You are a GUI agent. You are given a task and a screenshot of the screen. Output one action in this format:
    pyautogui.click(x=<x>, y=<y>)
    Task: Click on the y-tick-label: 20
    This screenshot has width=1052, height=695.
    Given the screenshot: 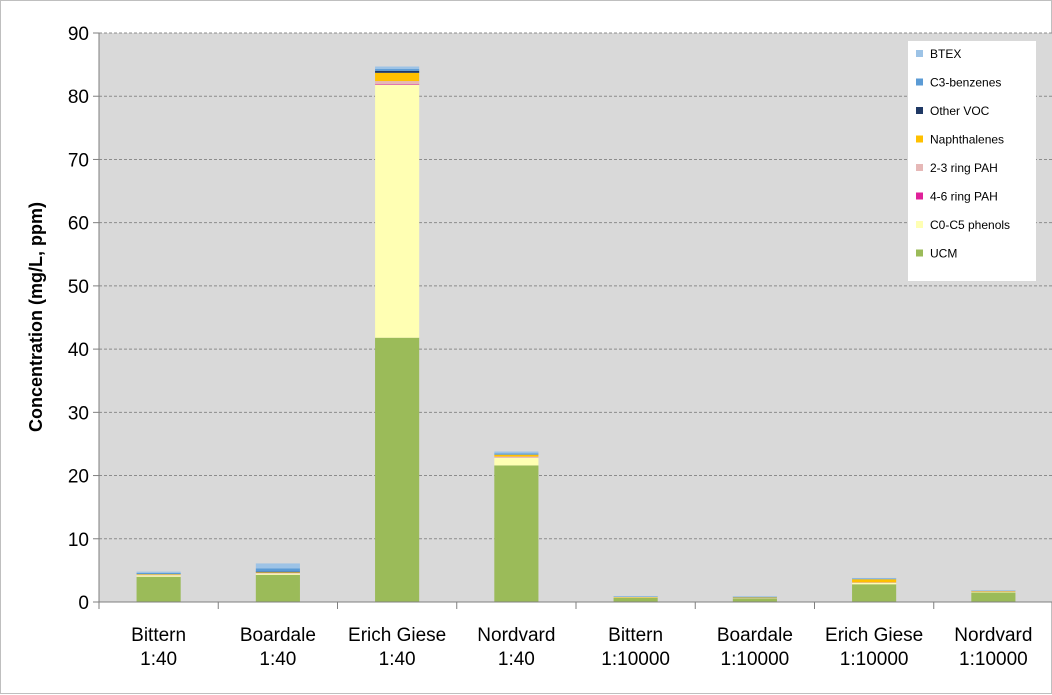 What is the action you would take?
    pyautogui.click(x=78, y=477)
    